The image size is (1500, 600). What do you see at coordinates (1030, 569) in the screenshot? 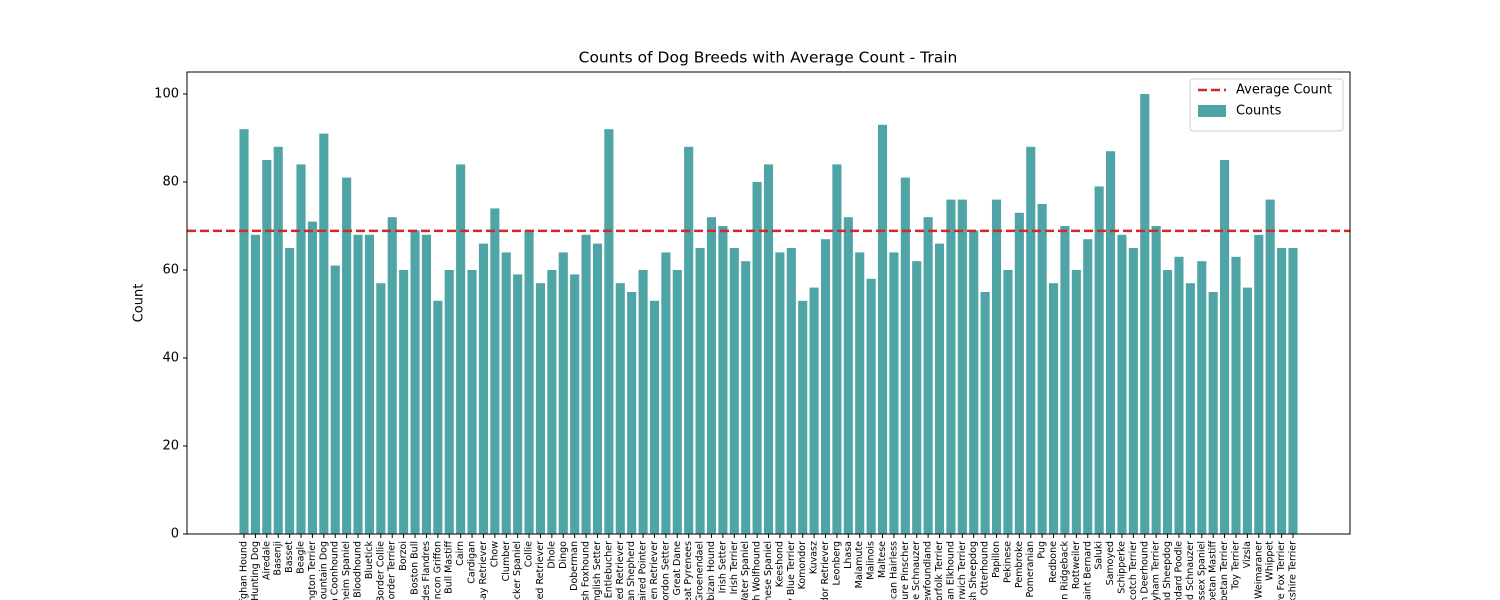
I see `x-tick-label: Pomeranian` at bounding box center [1030, 569].